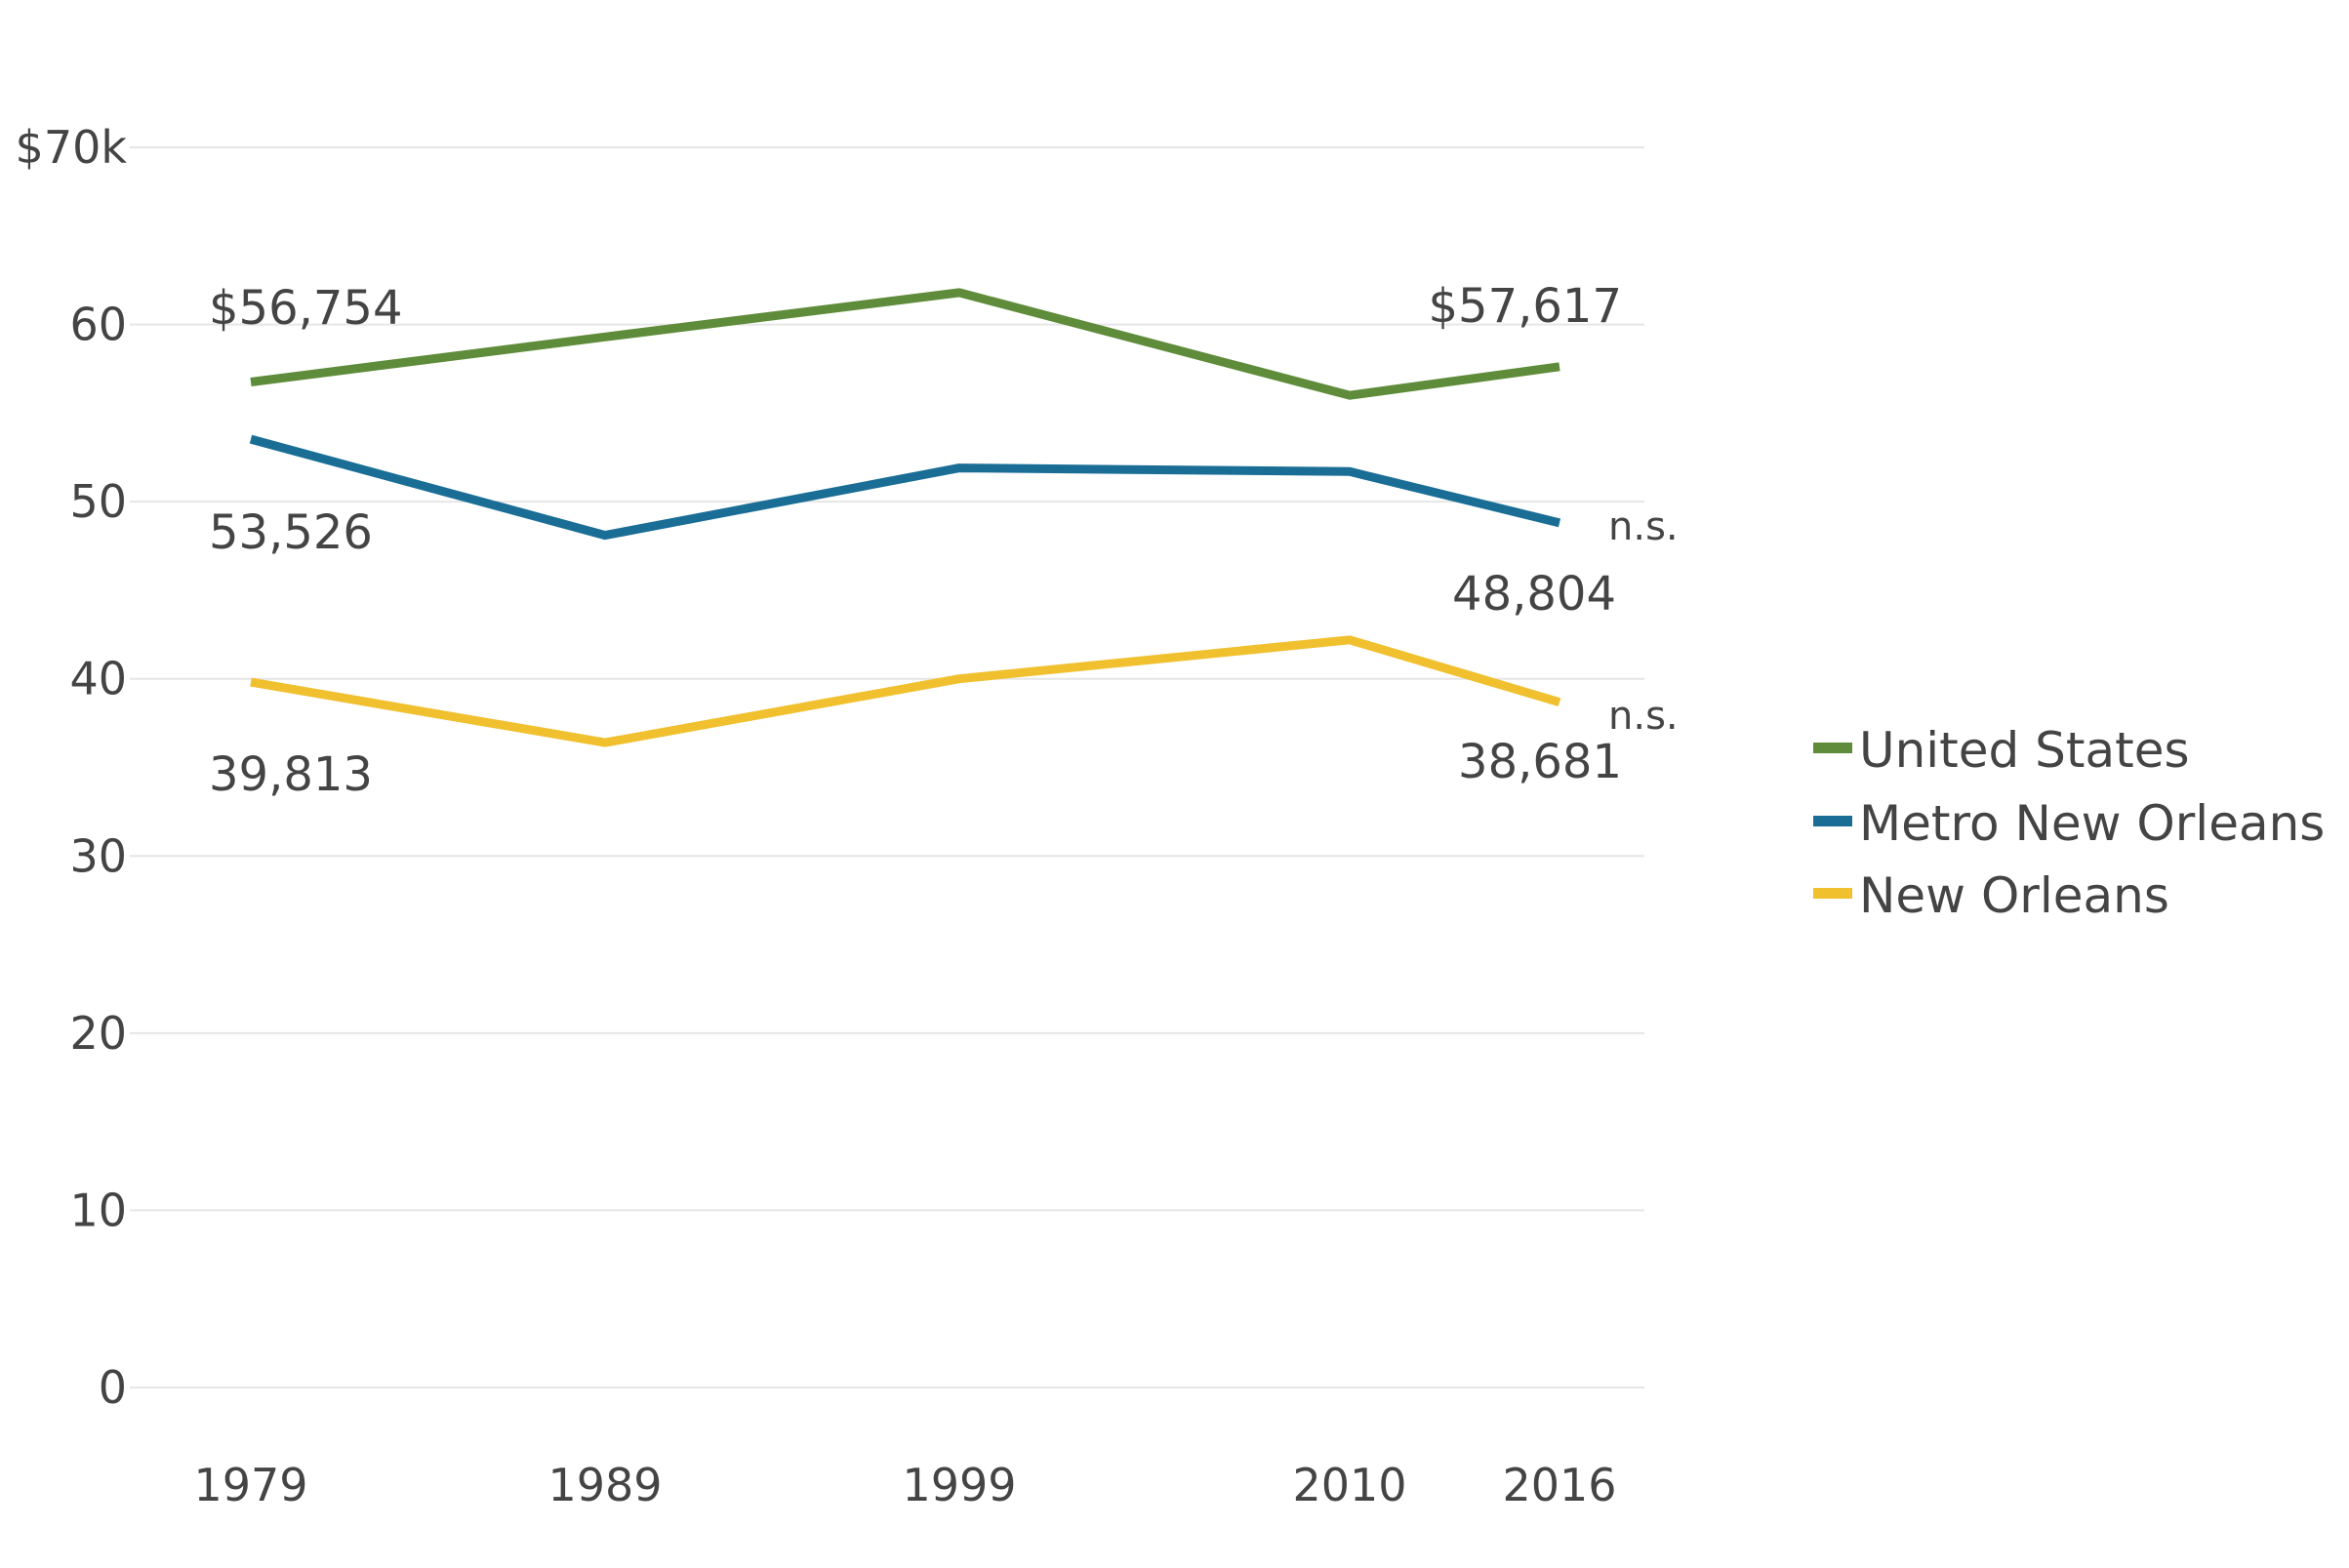  I want to click on y-tick-label: 10, so click(98, 1210).